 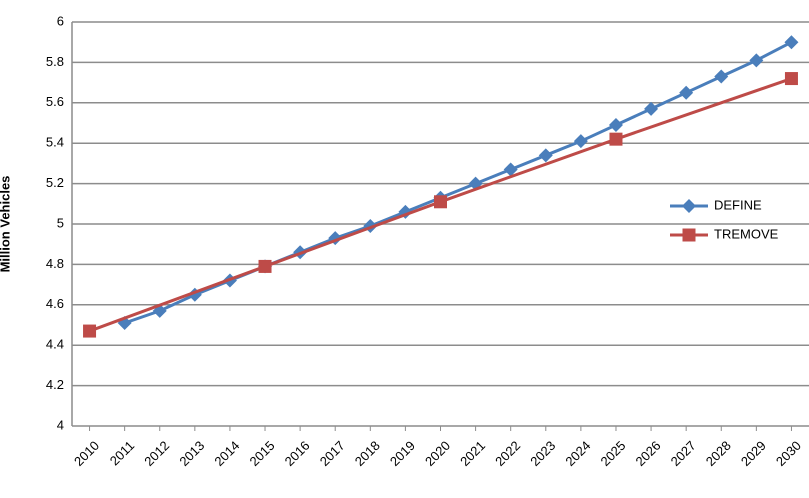 I want to click on y-tick-label: 5, so click(x=60, y=222).